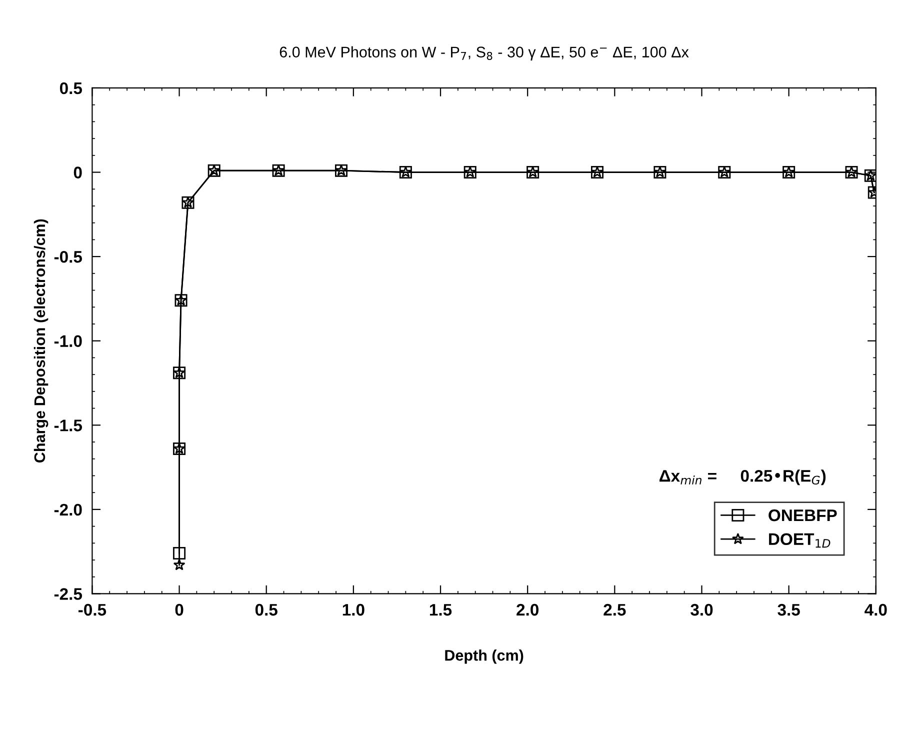  I want to click on legend-label: ONEBFP, so click(802, 515).